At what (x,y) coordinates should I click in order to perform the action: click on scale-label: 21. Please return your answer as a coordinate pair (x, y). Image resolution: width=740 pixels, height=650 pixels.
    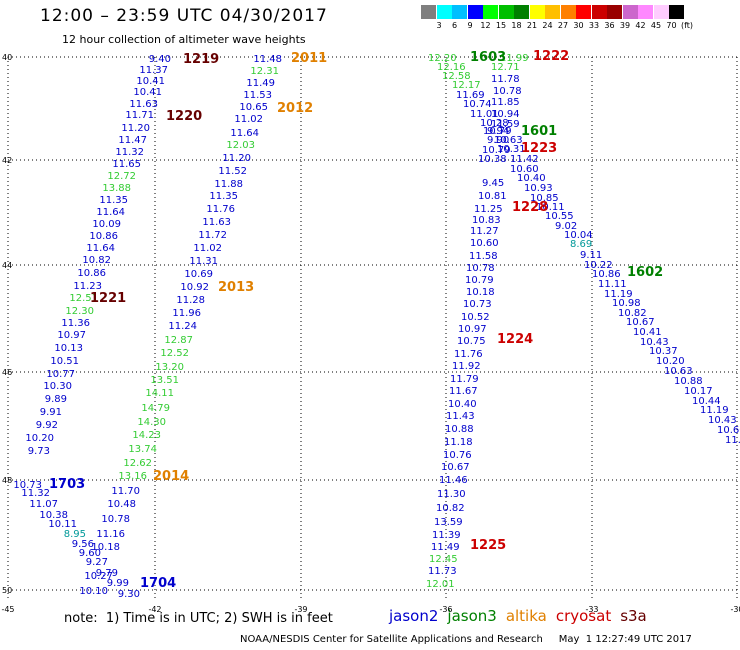
    Looking at the image, I should click on (532, 25).